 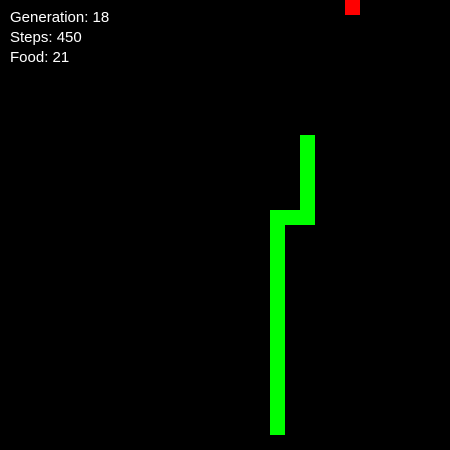 I want to click on snake-head, so click(x=307, y=142).